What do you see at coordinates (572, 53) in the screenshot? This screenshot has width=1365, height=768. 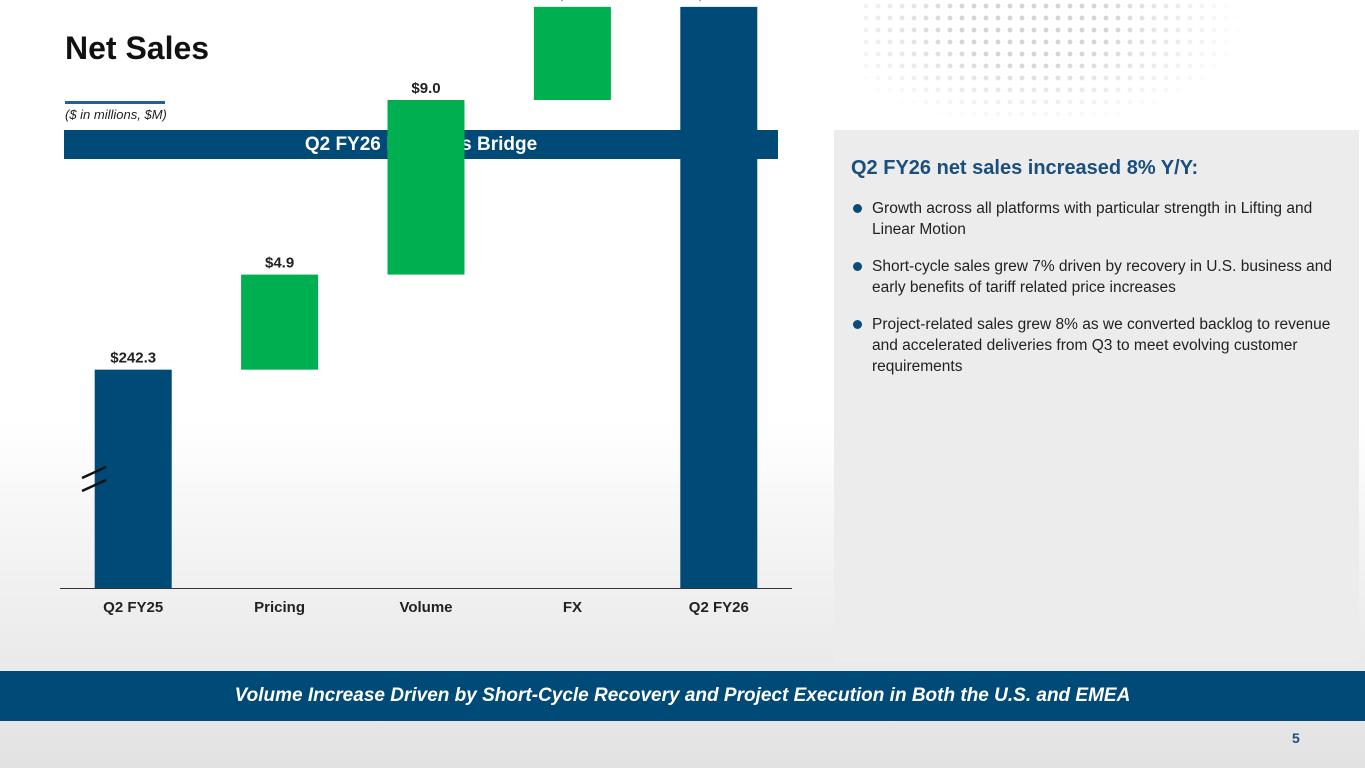 I see `bar-fx` at bounding box center [572, 53].